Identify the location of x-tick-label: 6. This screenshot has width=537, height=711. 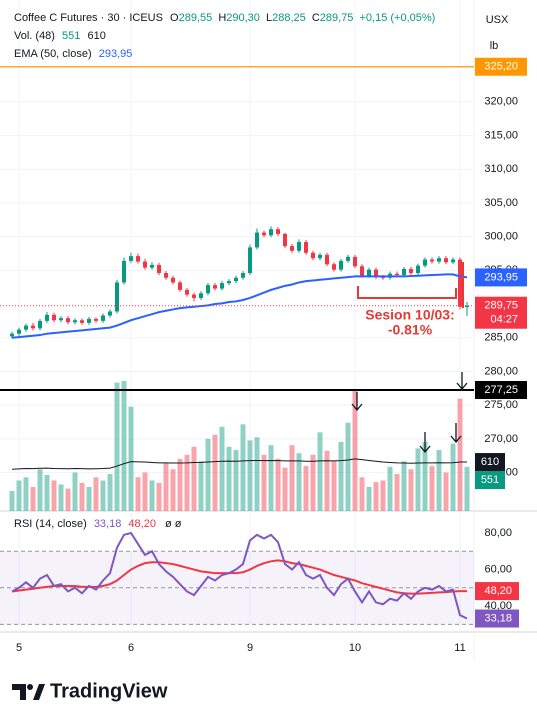
(131, 648).